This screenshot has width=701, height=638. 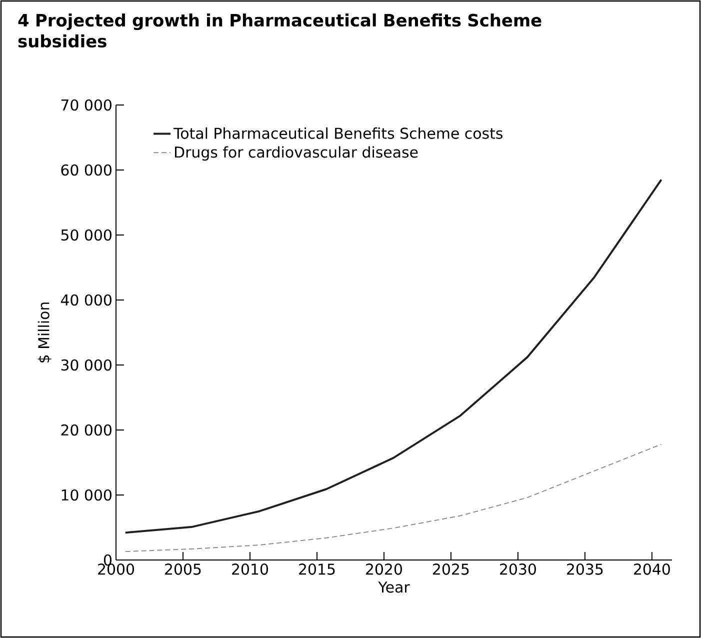 What do you see at coordinates (250, 569) in the screenshot?
I see `x-tick-label: 2010` at bounding box center [250, 569].